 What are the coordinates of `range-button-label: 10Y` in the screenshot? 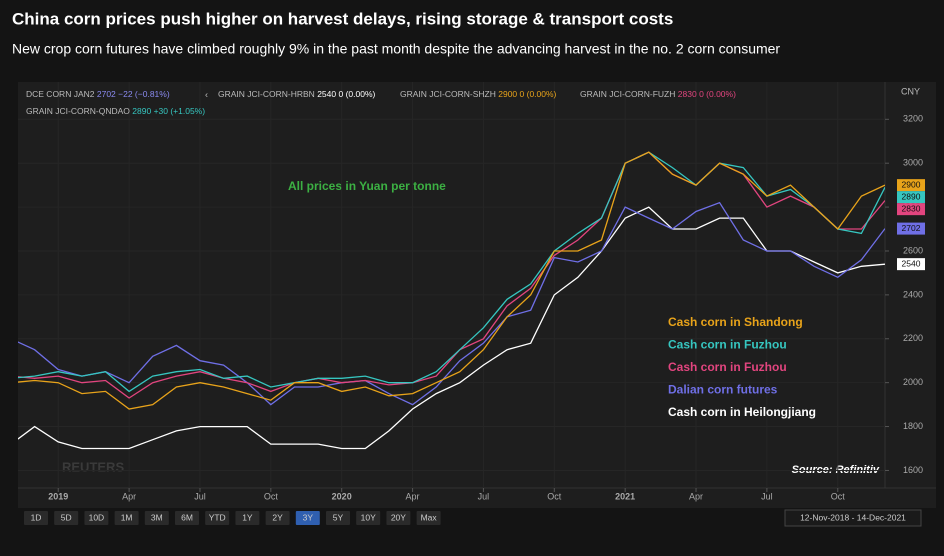 It's located at (368, 517).